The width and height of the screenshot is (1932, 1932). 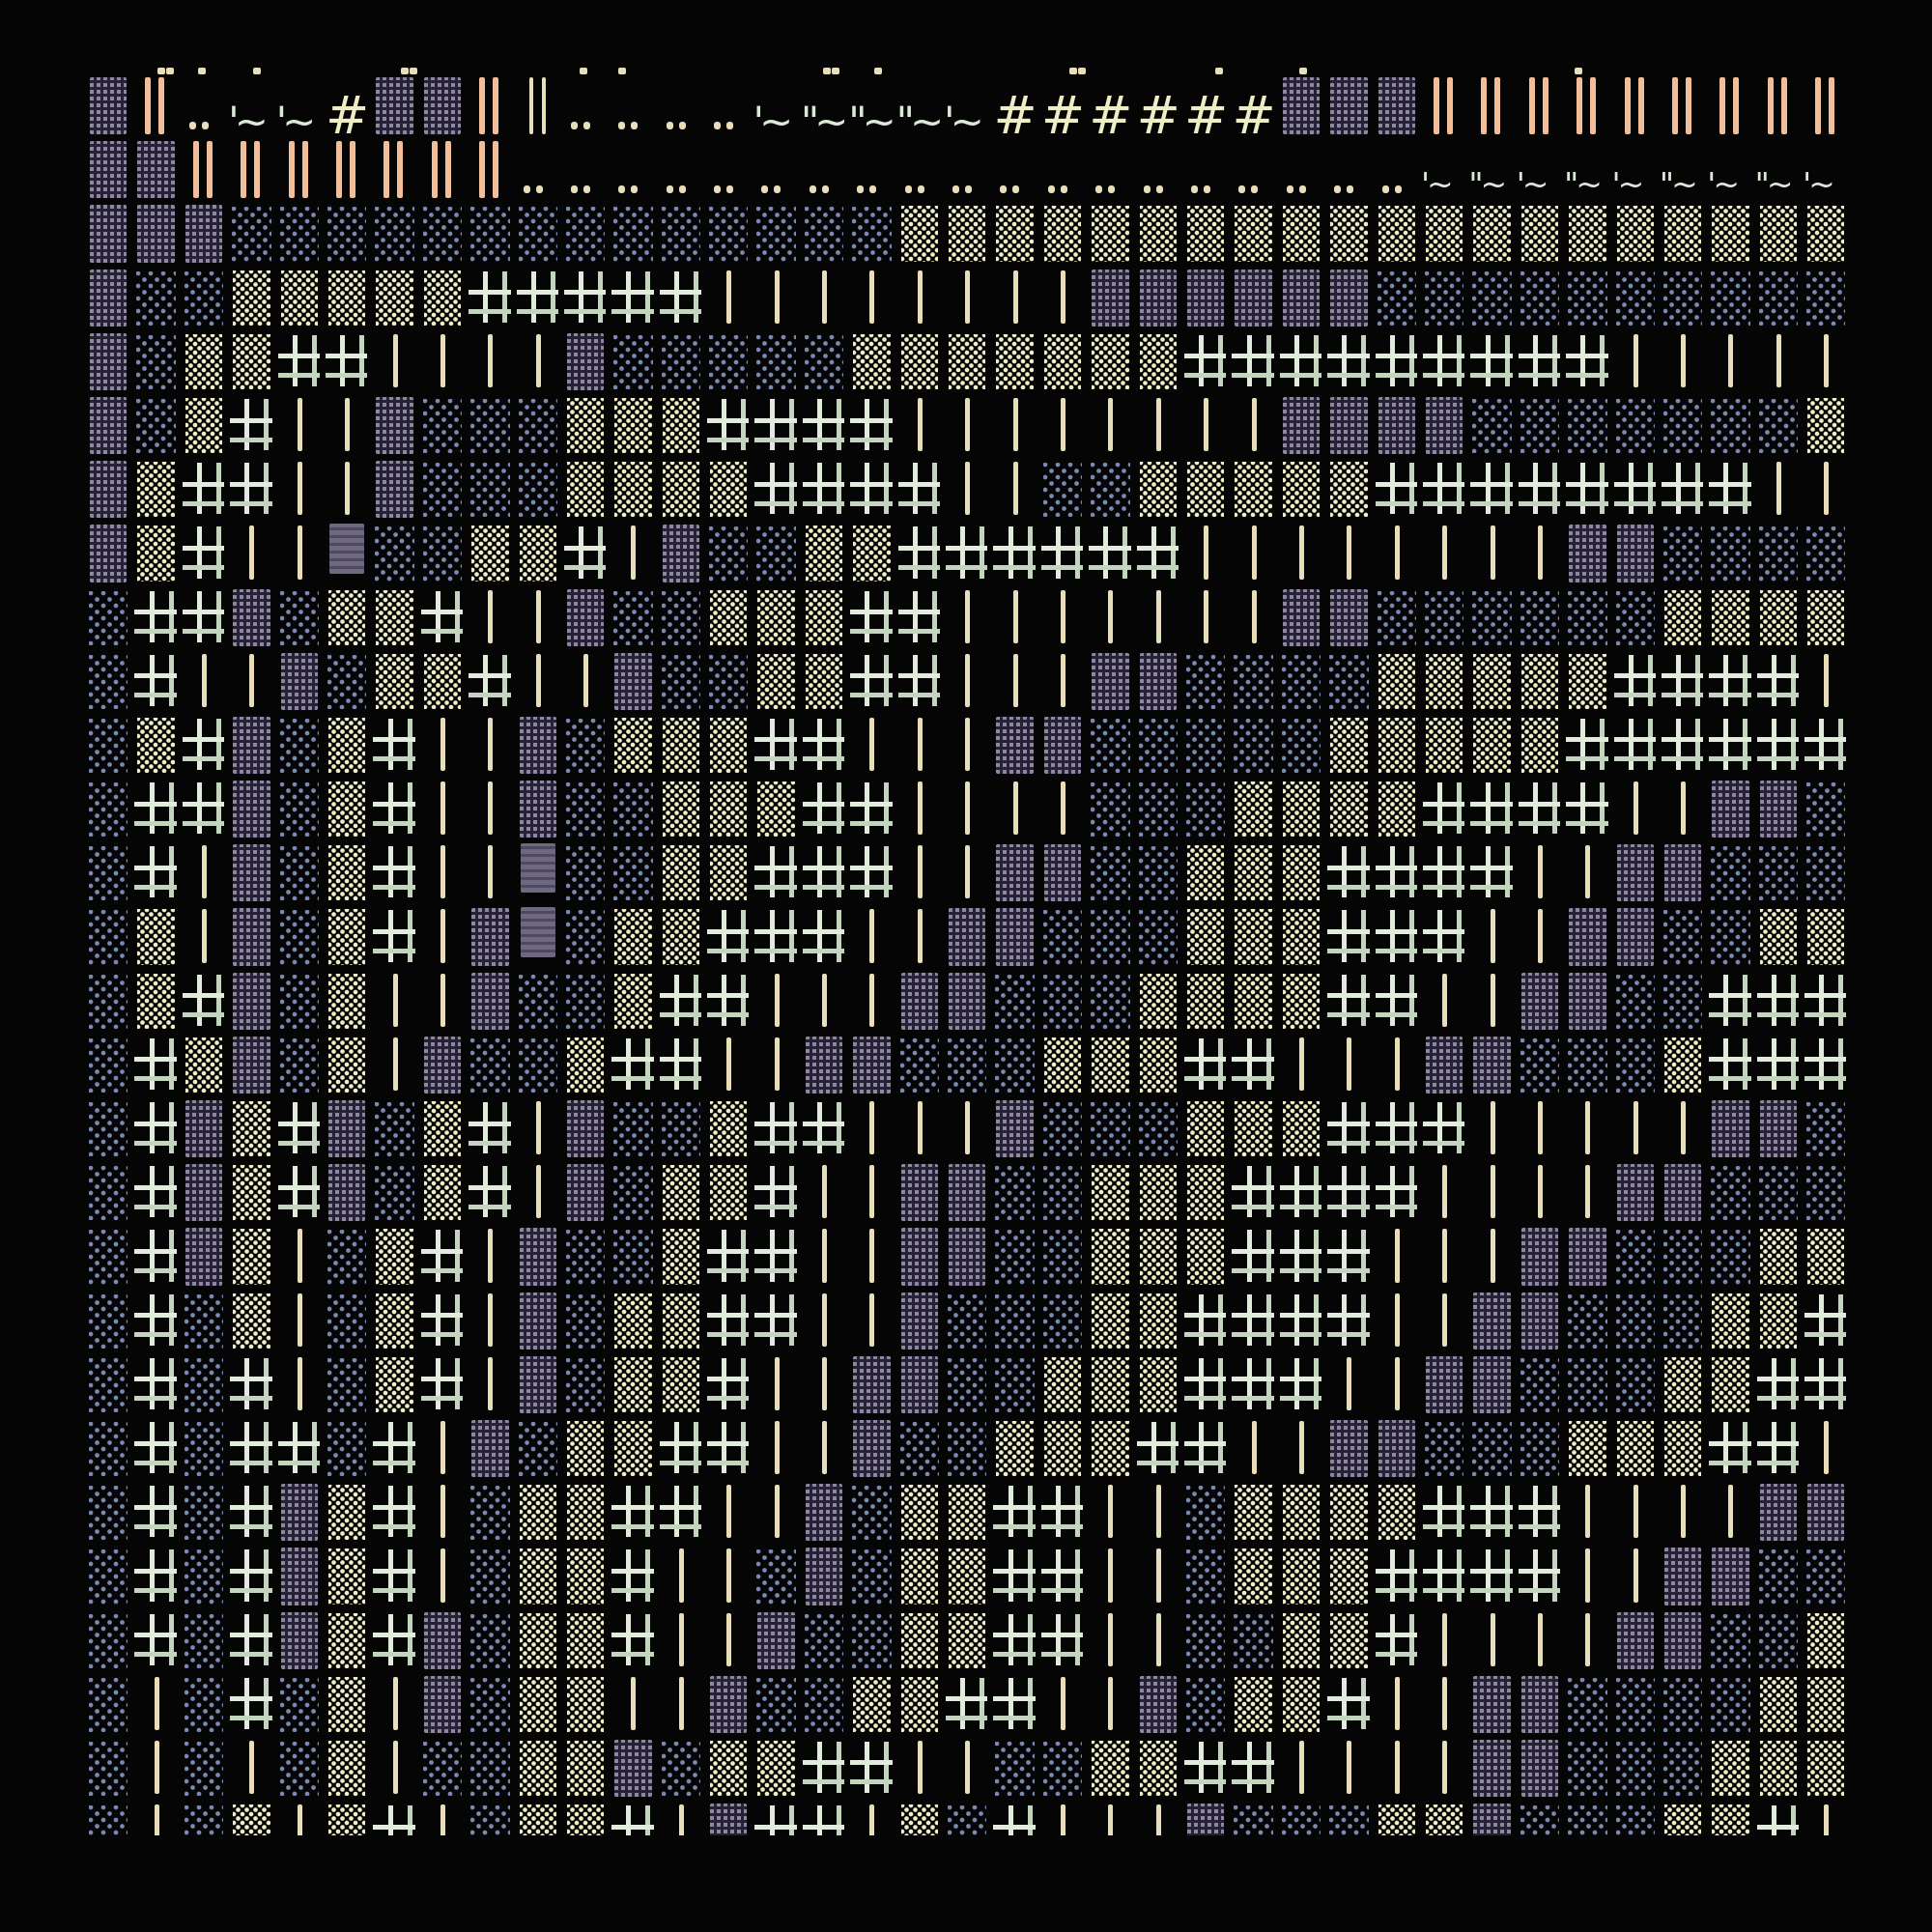 I want to click on hash-glyph: #, so click(x=1111, y=115).